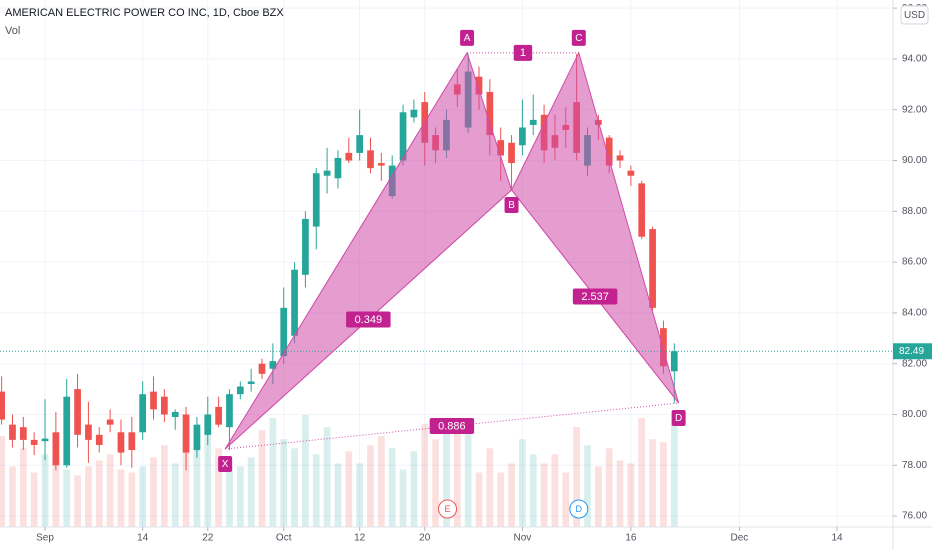 The image size is (932, 550). I want to click on currency-label: USD, so click(914, 15).